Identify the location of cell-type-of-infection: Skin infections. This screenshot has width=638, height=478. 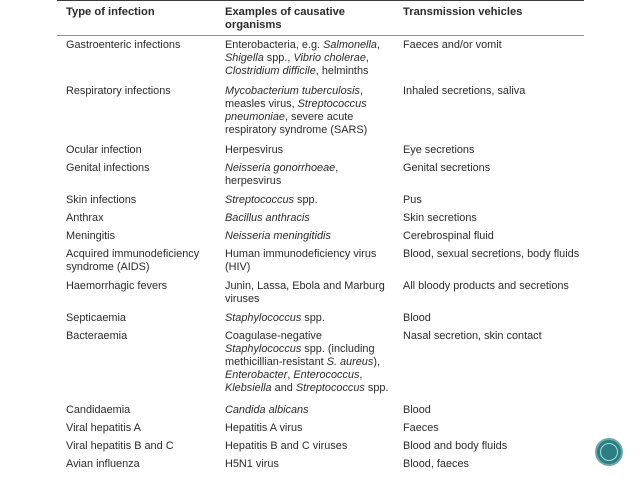
(101, 200).